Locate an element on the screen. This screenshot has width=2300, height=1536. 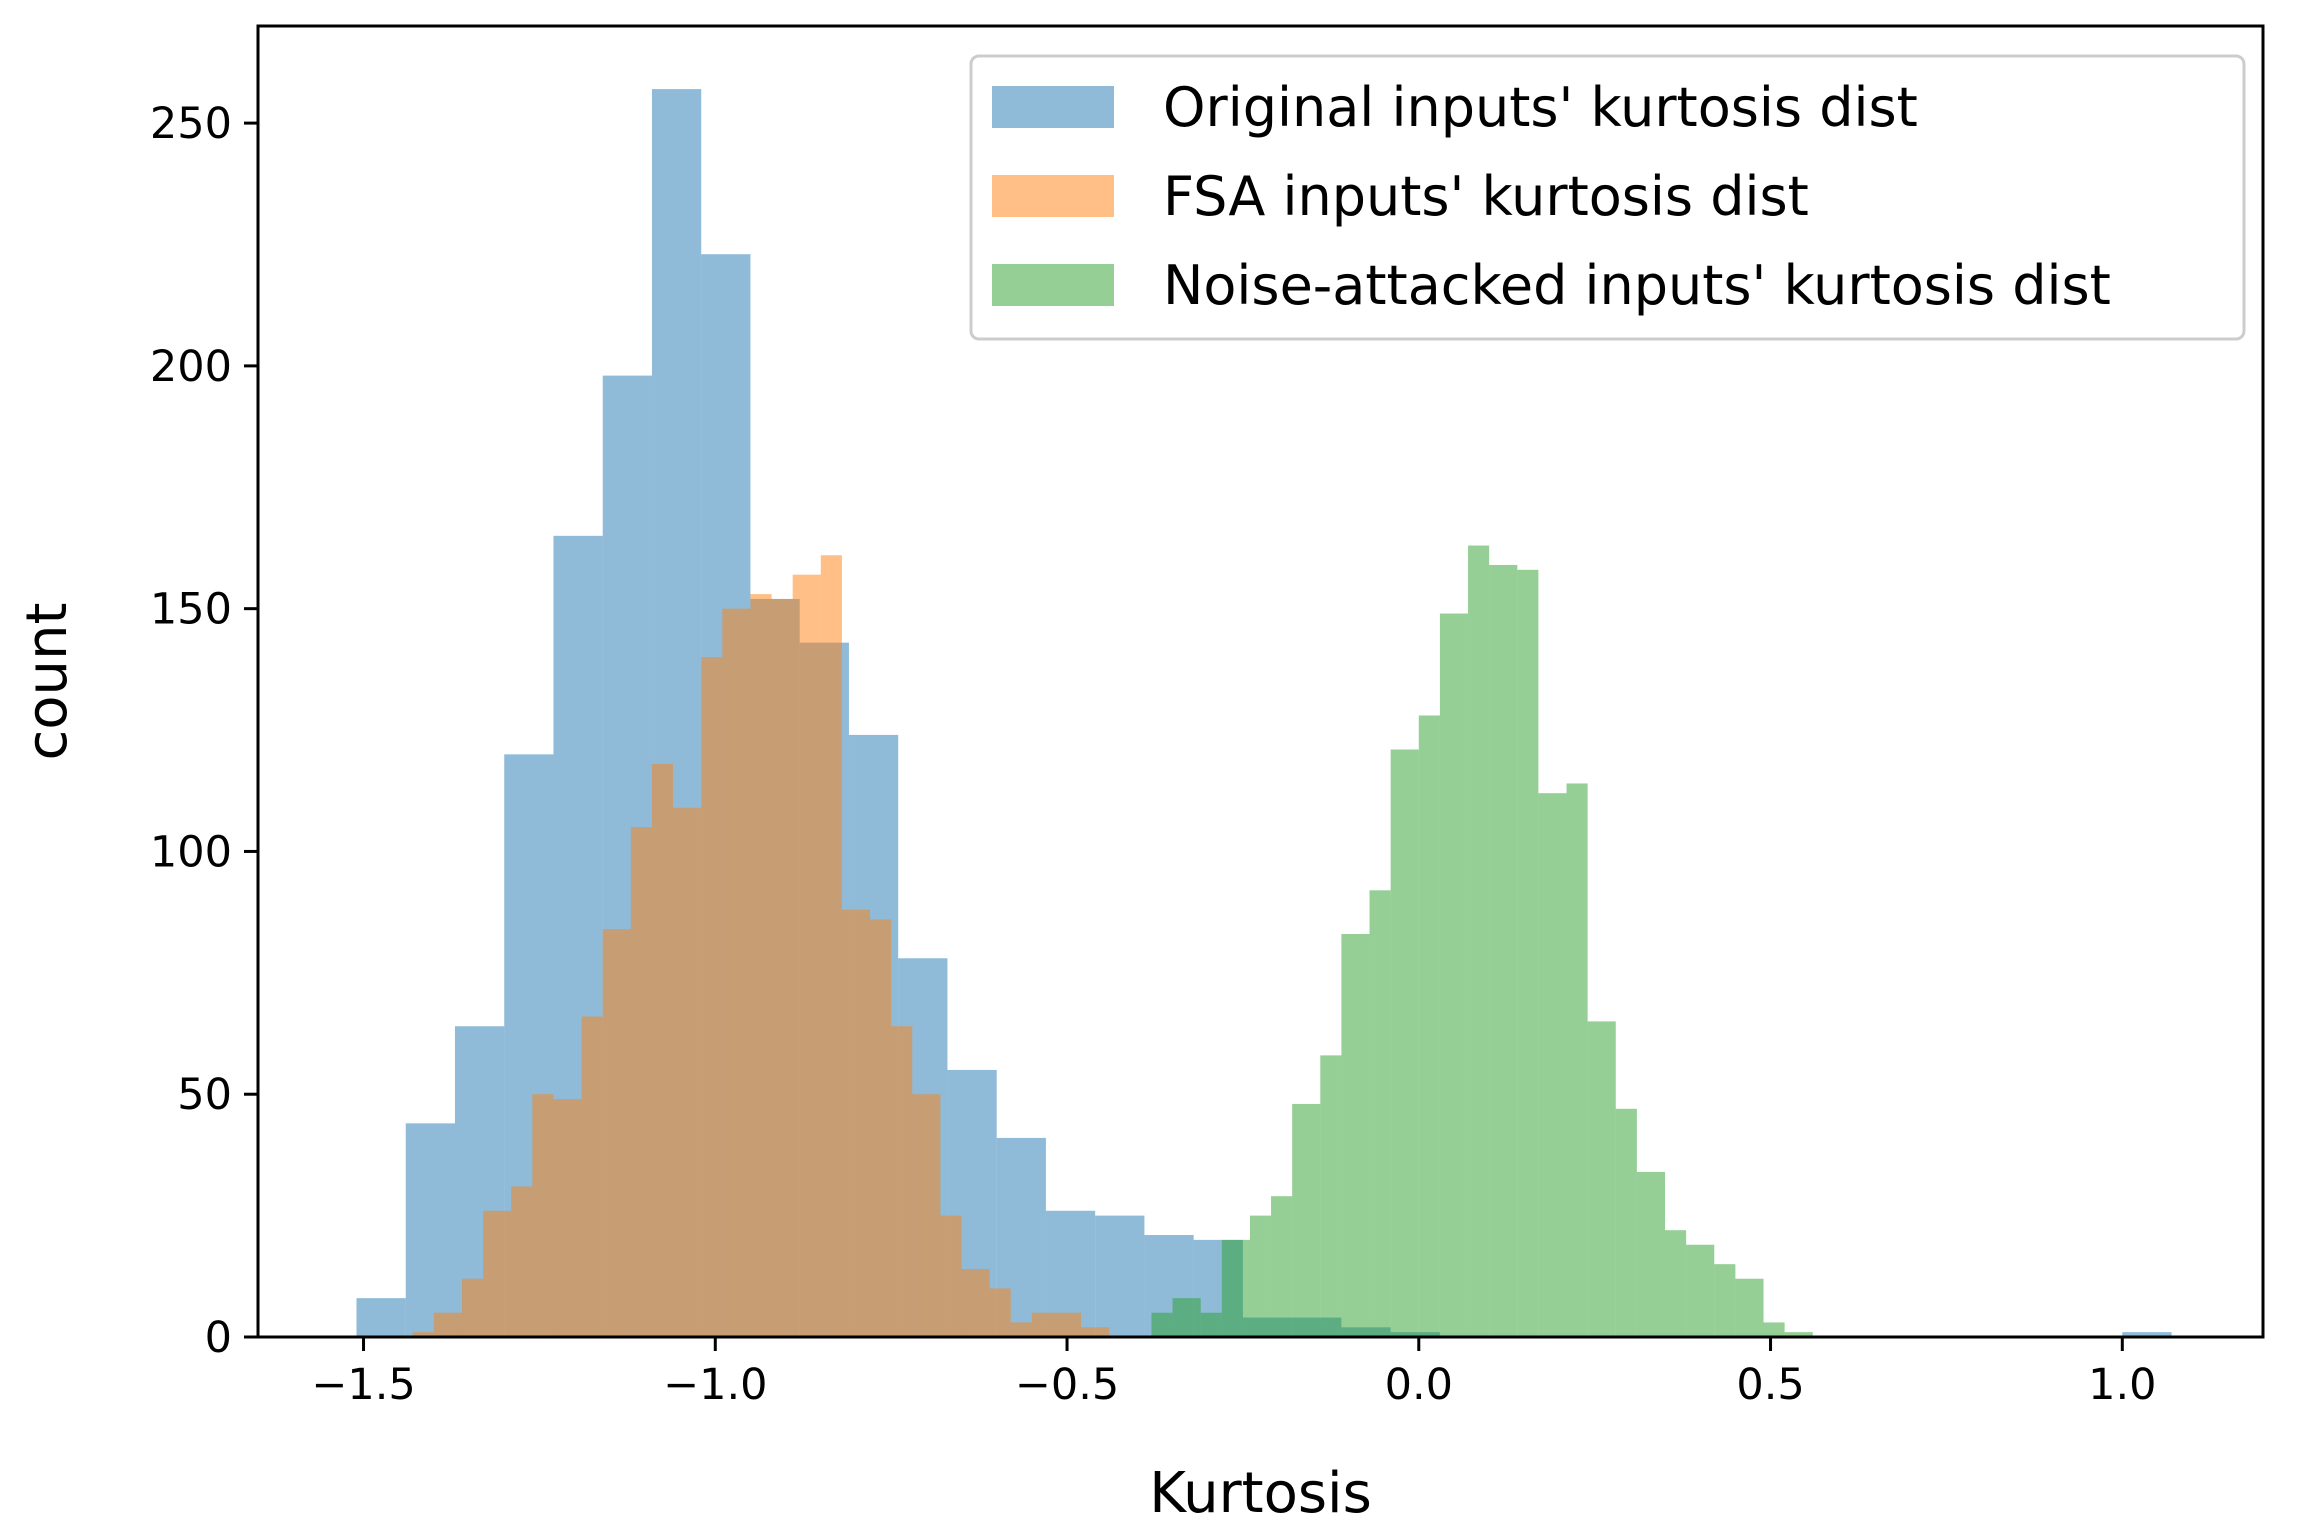
x-tick-label: 0.0 is located at coordinates (1419, 1385).